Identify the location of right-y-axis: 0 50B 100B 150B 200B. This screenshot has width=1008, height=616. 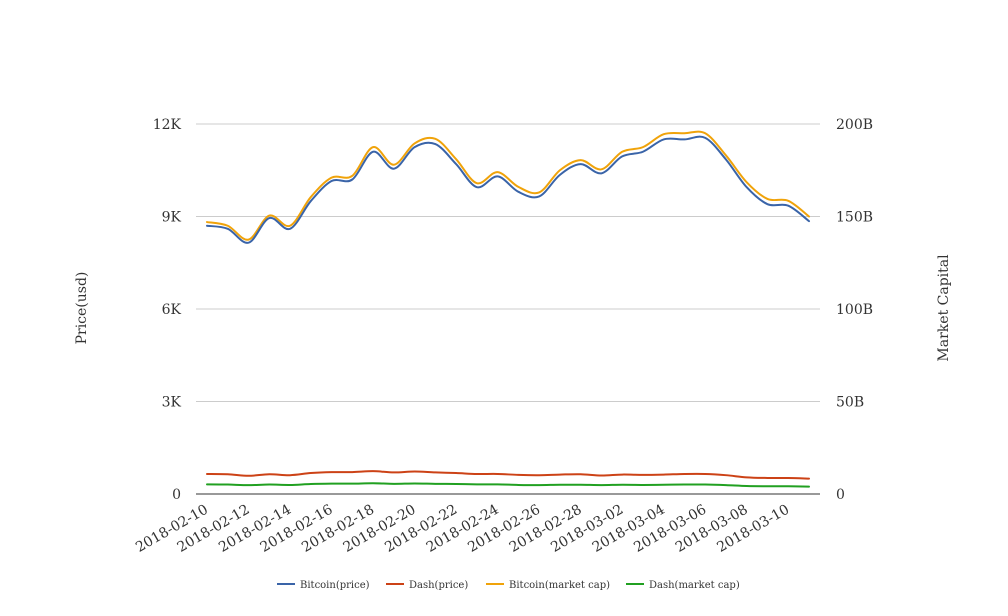
(854, 310).